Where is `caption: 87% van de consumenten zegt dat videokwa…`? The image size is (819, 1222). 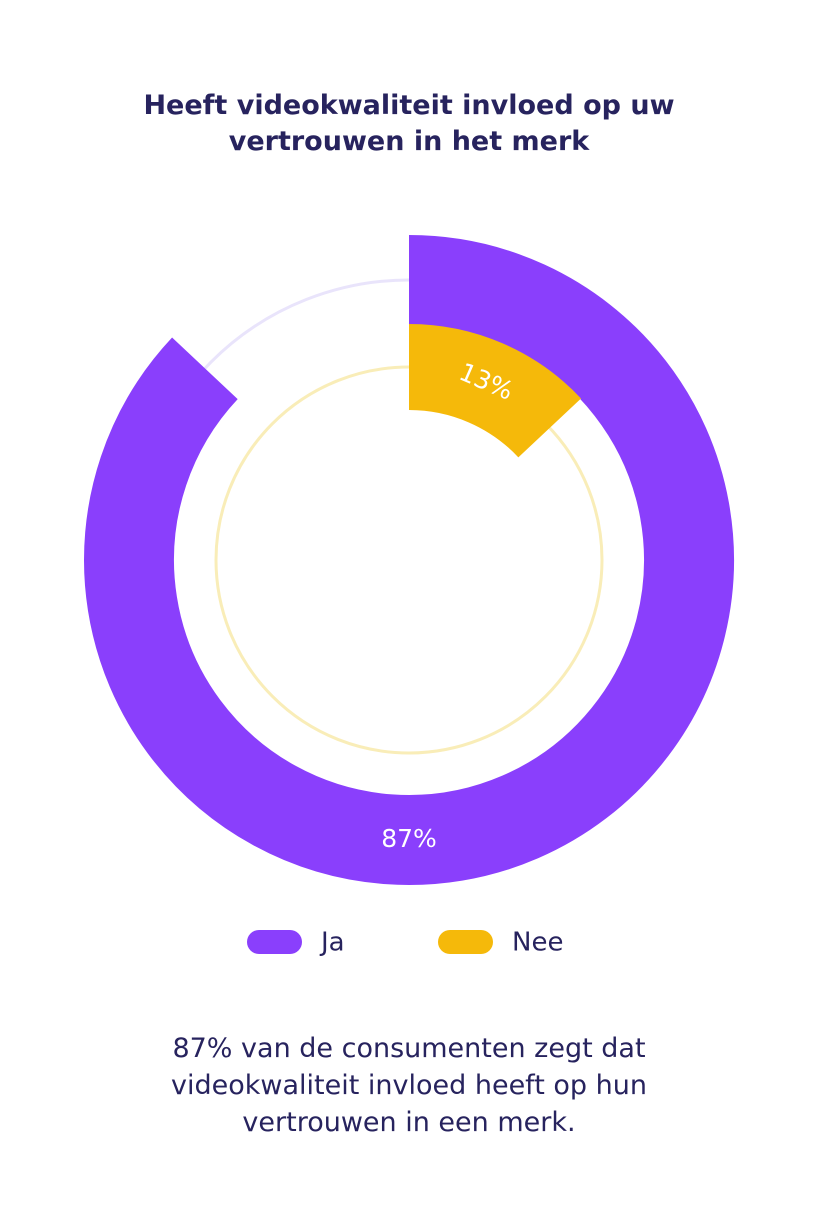 caption: 87% van de consumenten zegt dat videokwa… is located at coordinates (409, 1085).